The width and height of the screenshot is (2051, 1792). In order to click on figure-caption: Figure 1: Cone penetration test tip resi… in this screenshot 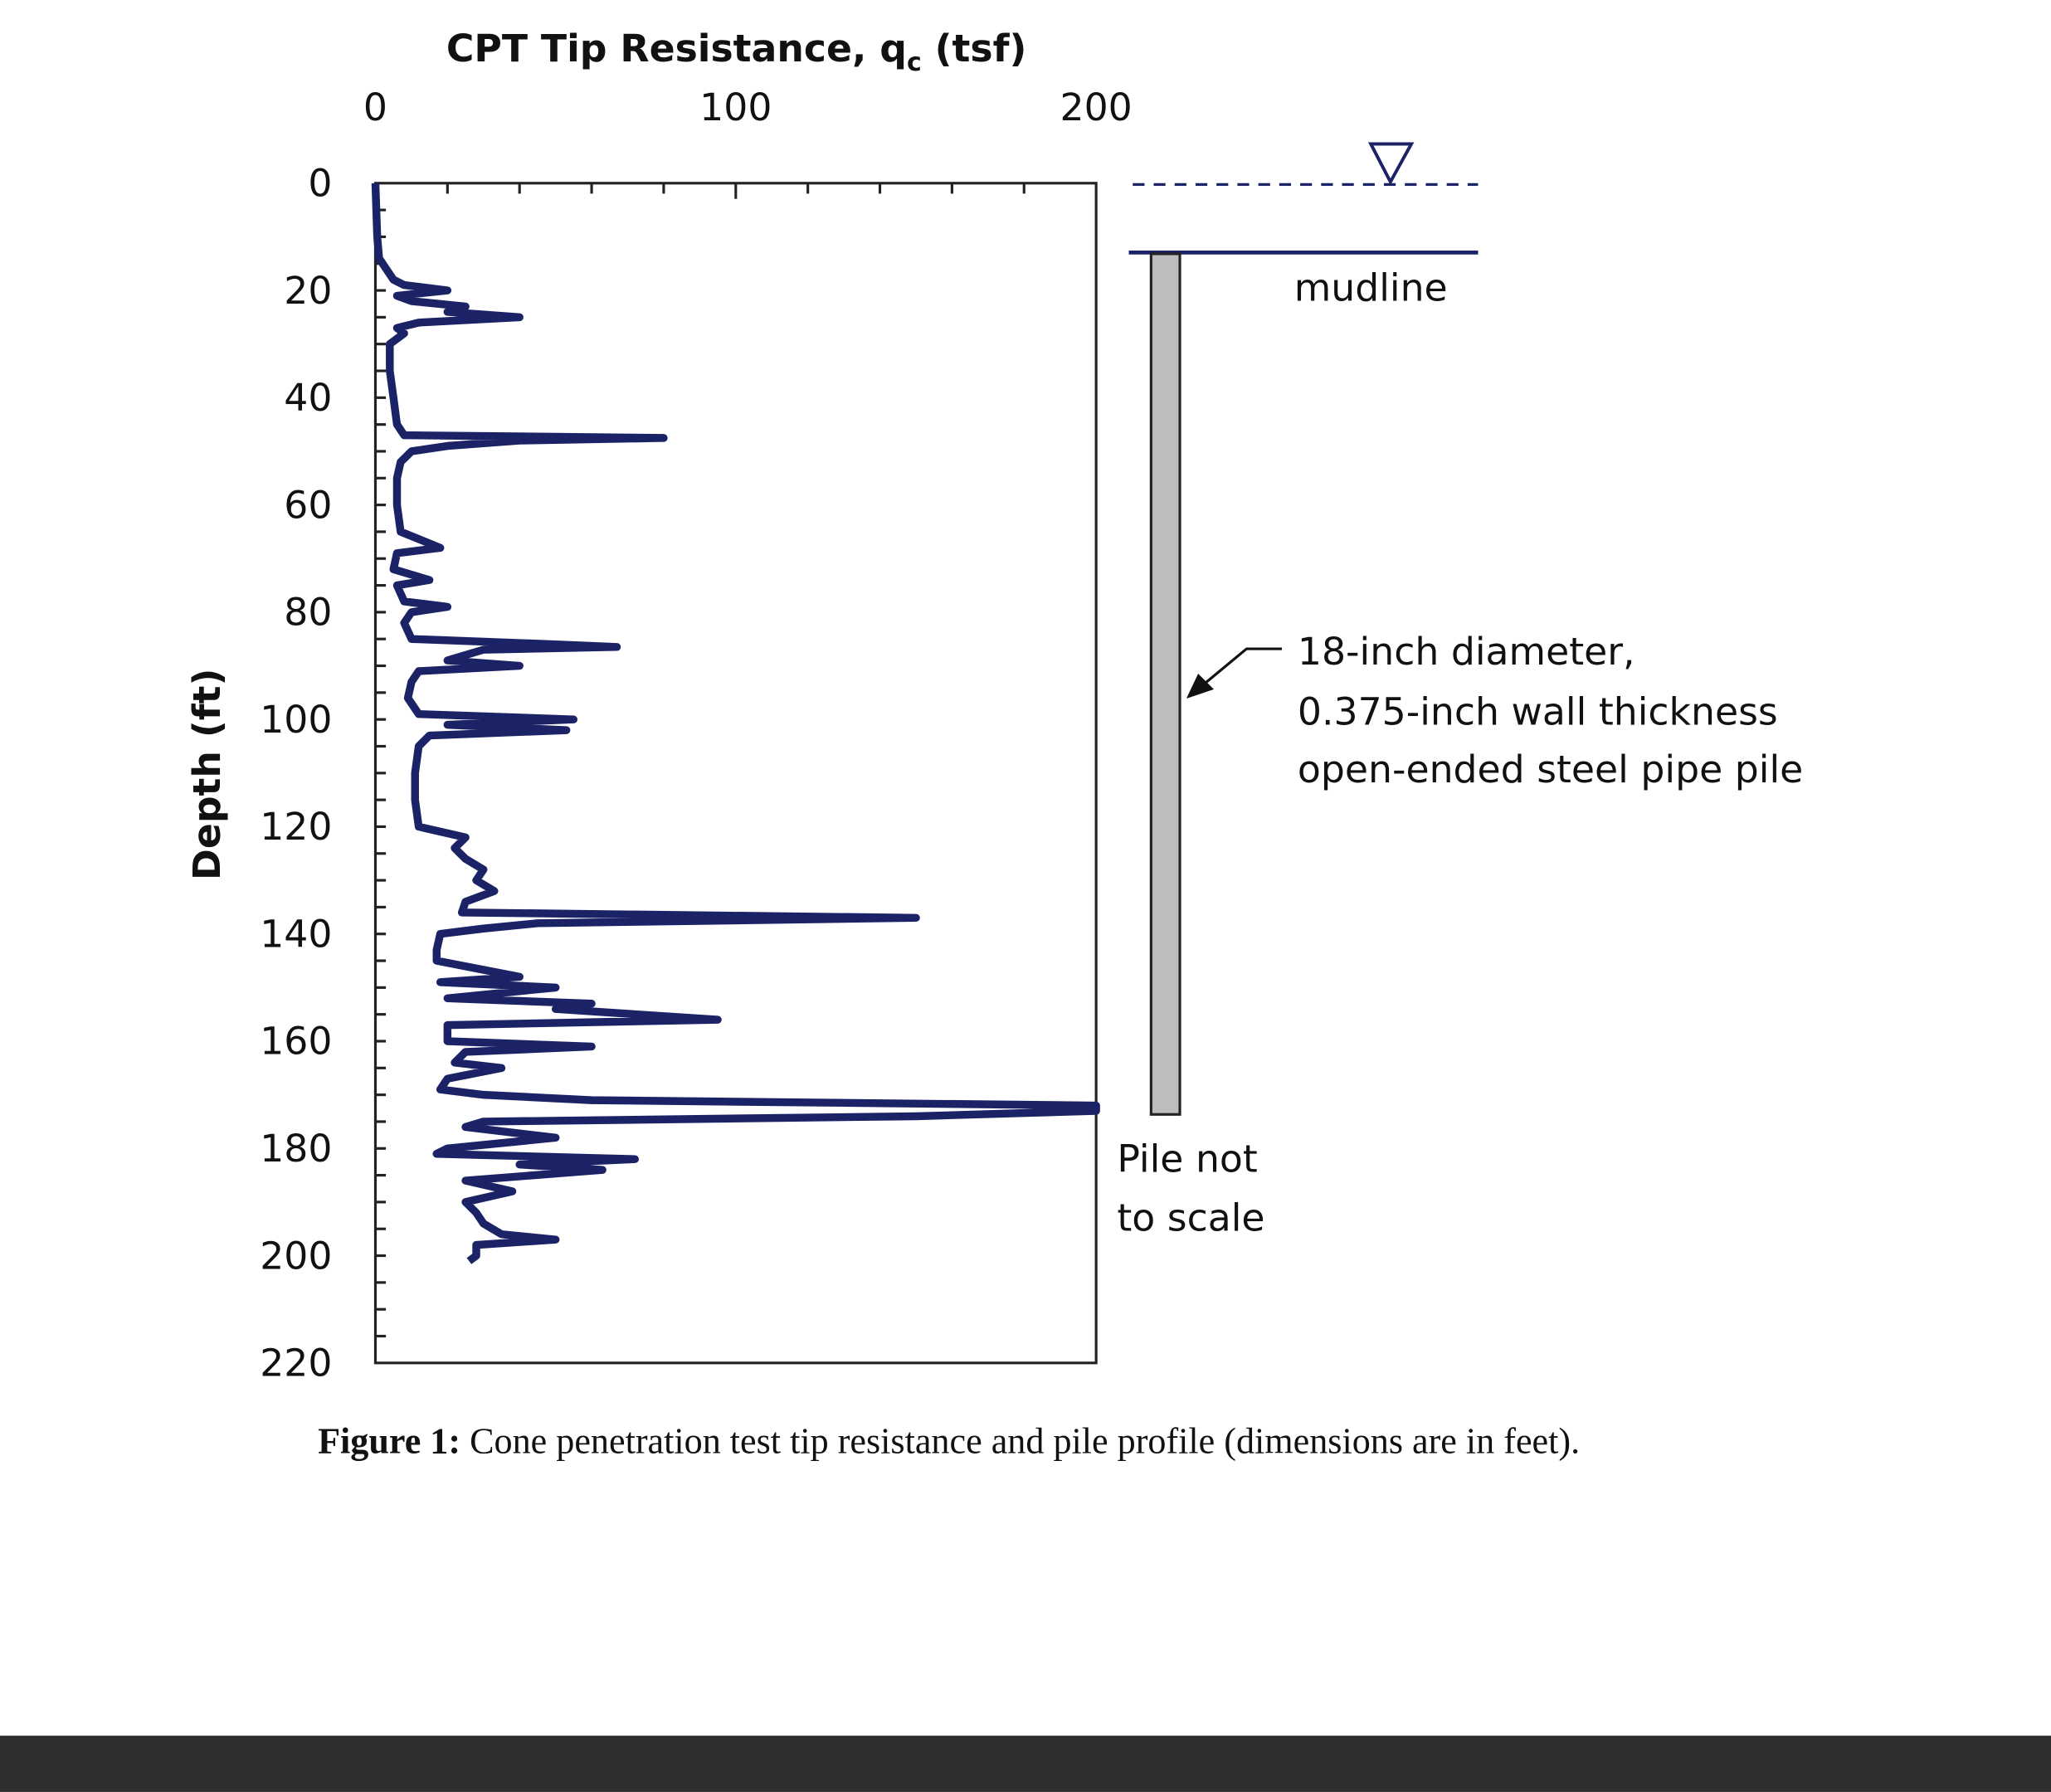, I will do `click(949, 1441)`.